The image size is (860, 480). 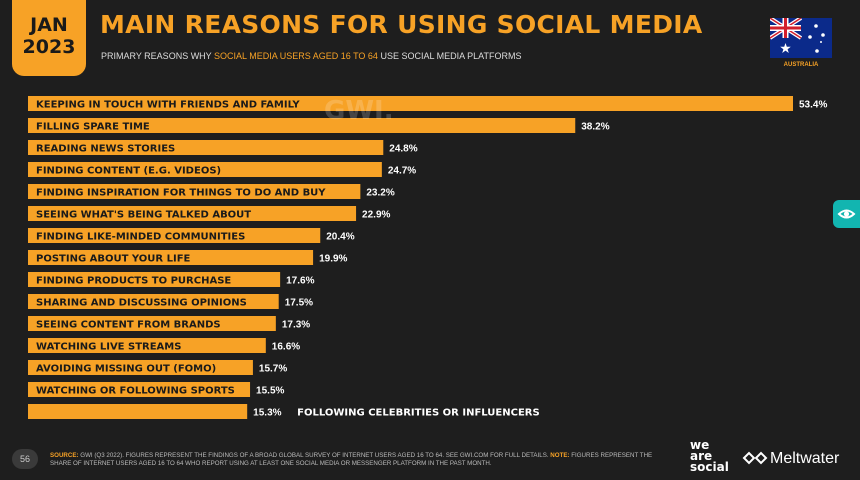 I want to click on value-label: 22.9%, so click(x=376, y=215).